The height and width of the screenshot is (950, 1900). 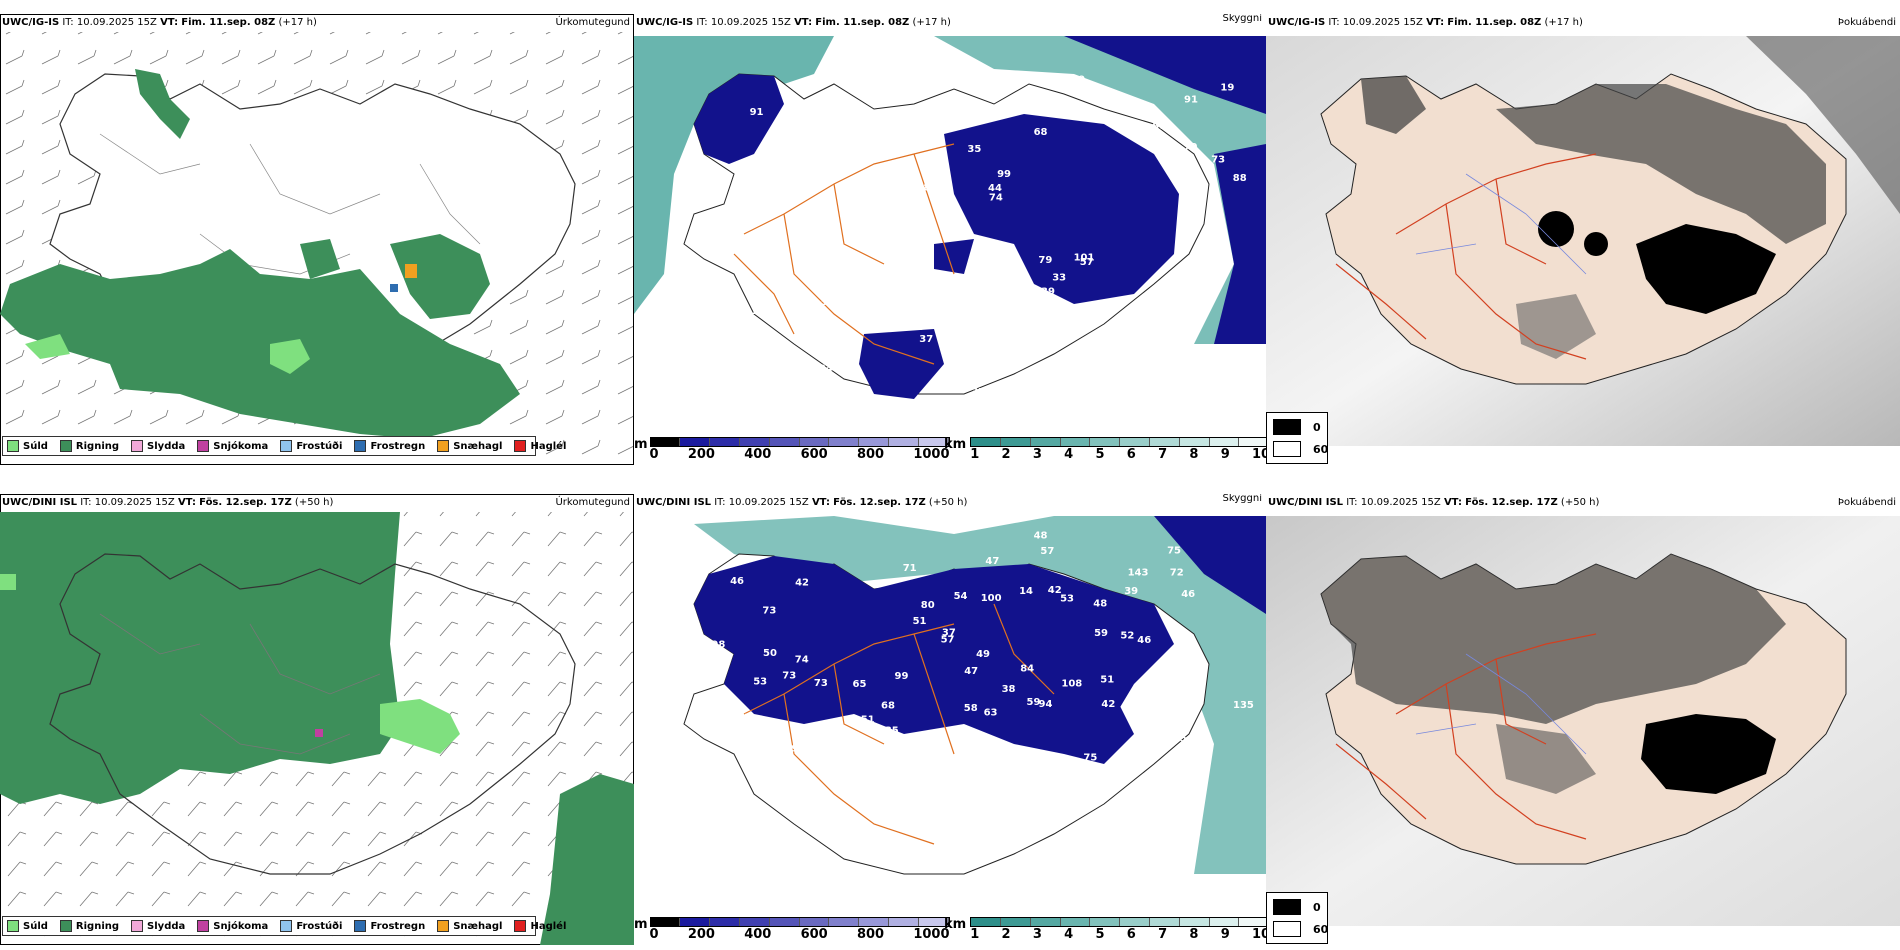 I want to click on visibility-value-label: 72, so click(x=1177, y=572).